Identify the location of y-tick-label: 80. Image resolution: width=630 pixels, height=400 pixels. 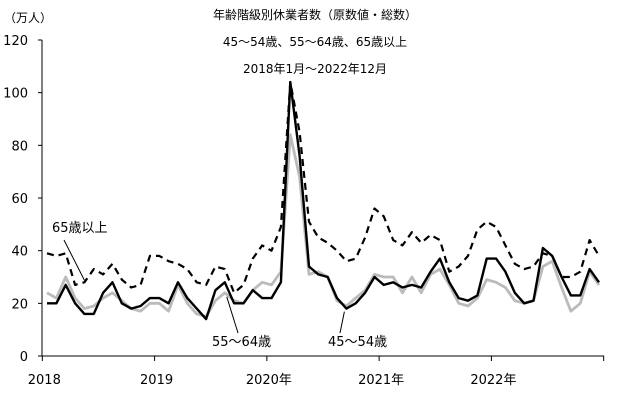
(19, 146).